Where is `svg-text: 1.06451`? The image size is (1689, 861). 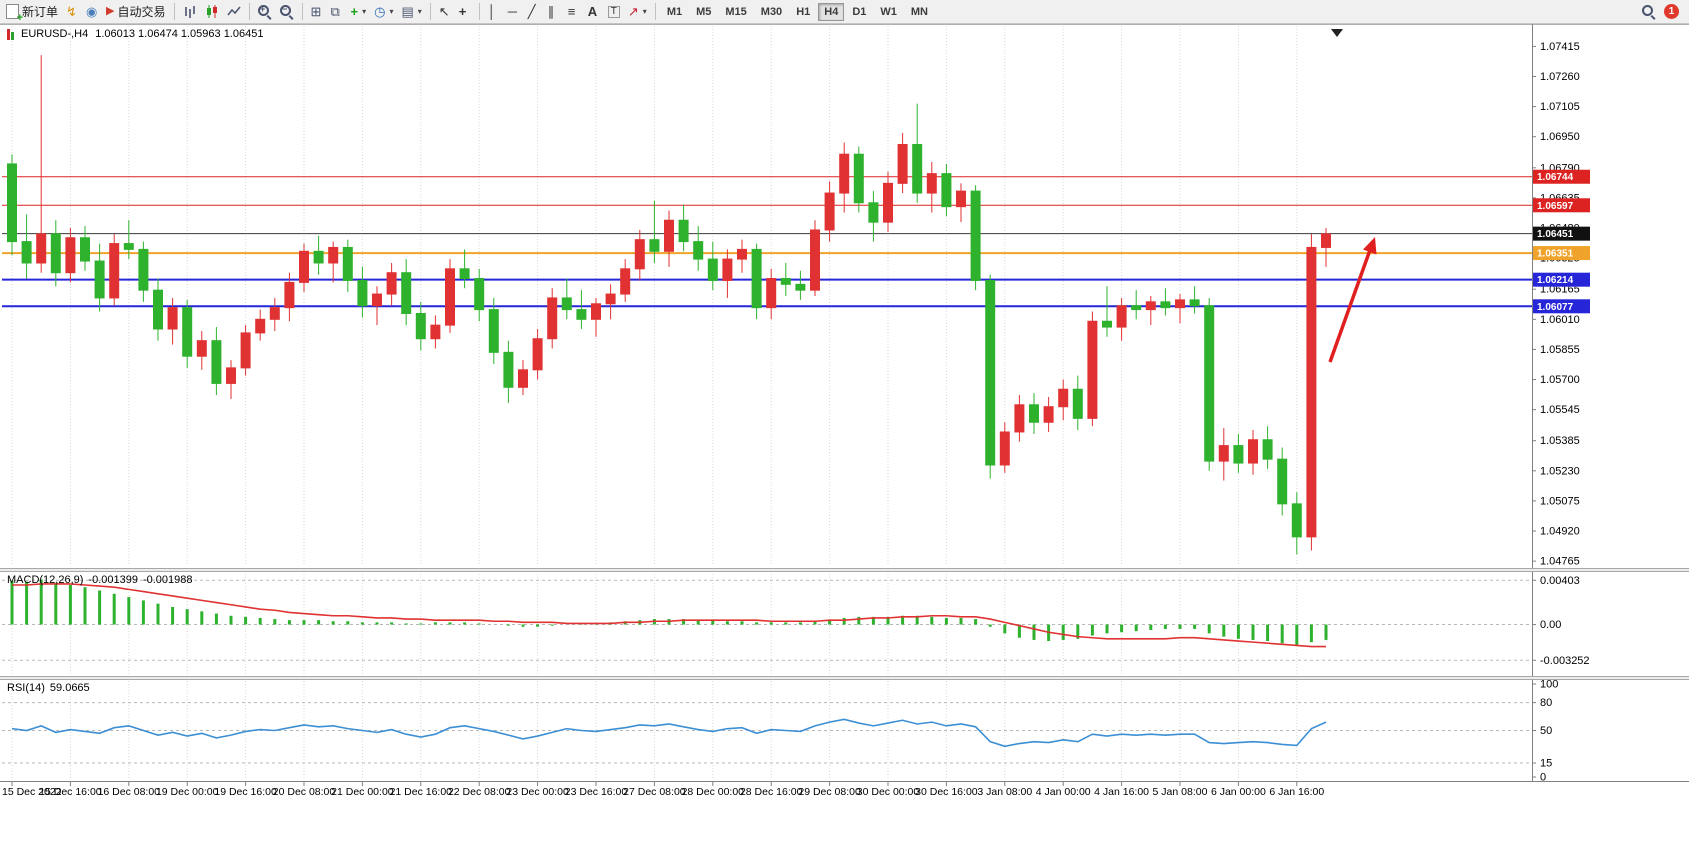 svg-text: 1.06451 is located at coordinates (1555, 234).